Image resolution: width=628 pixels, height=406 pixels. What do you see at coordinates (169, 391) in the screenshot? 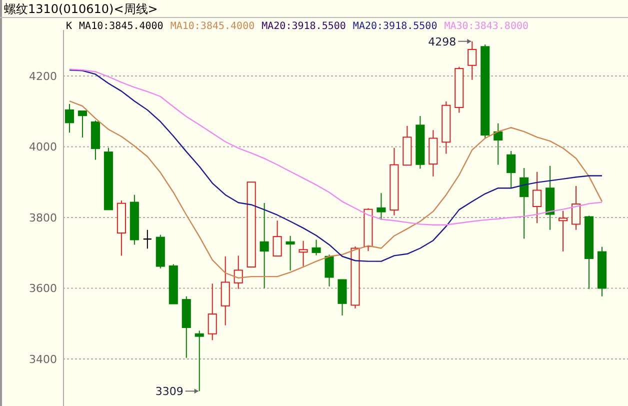
I see `annotation: 3309` at bounding box center [169, 391].